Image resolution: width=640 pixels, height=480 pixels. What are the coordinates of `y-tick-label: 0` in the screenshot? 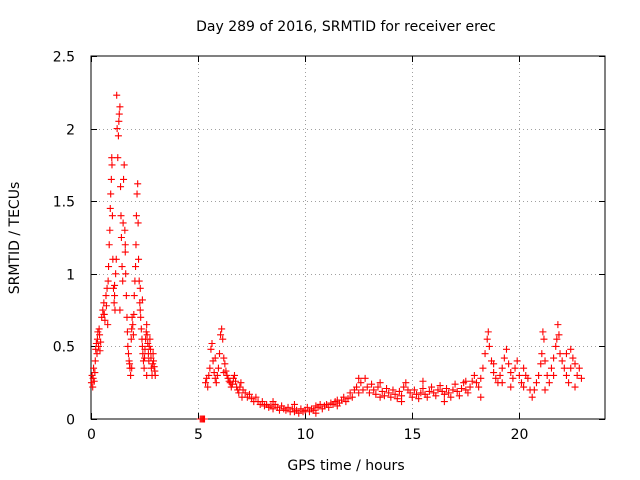 It's located at (70, 421).